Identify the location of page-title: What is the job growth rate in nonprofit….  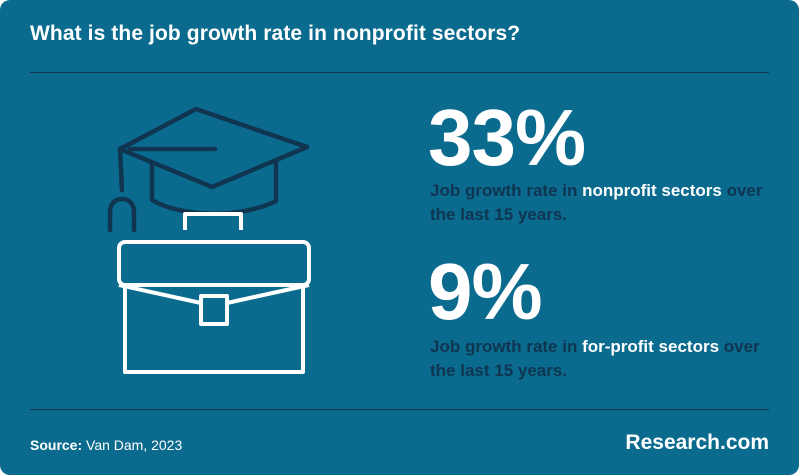
(275, 33).